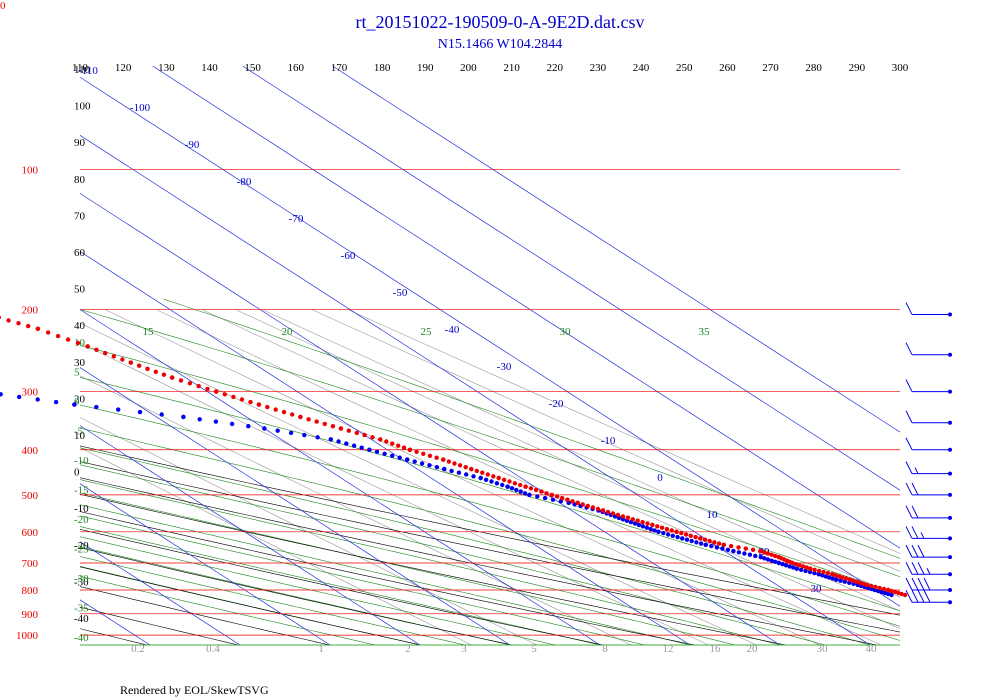  I want to click on altitude-label: 30, so click(80, 363).